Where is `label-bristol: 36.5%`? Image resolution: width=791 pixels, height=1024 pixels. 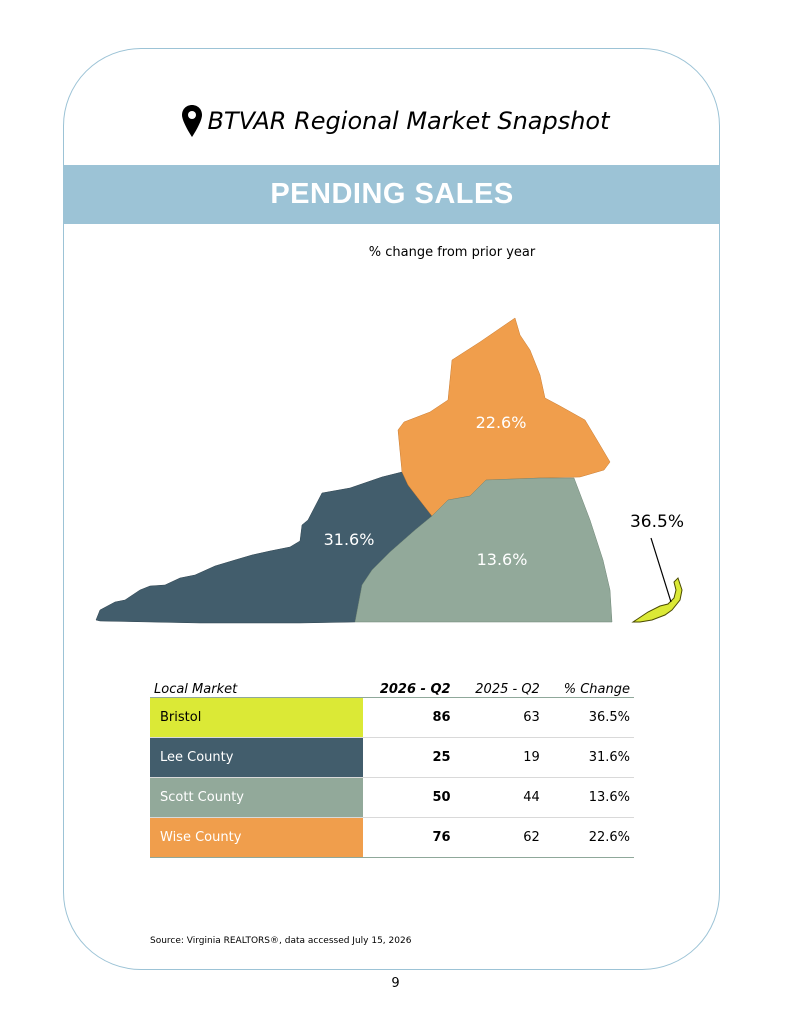
label-bristol: 36.5% is located at coordinates (657, 522).